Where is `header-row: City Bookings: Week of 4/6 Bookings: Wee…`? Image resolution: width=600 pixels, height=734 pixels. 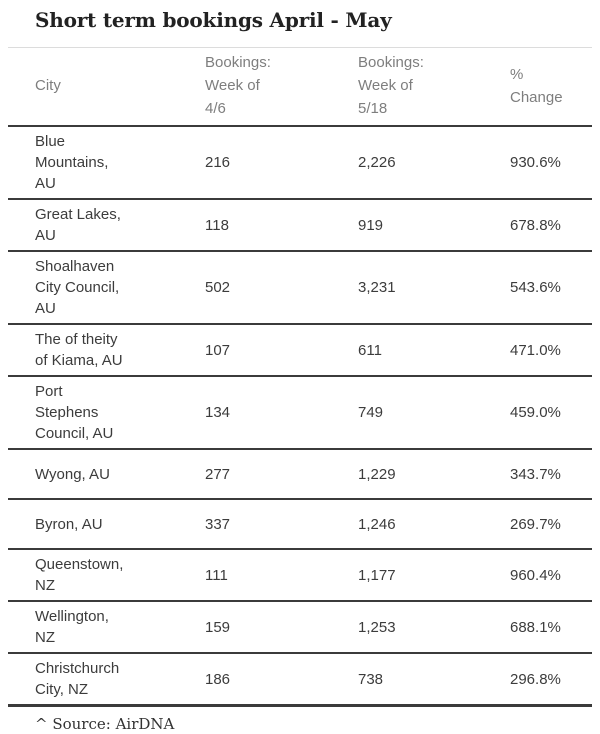 header-row: City Bookings: Week of 4/6 Bookings: Wee… is located at coordinates (300, 87).